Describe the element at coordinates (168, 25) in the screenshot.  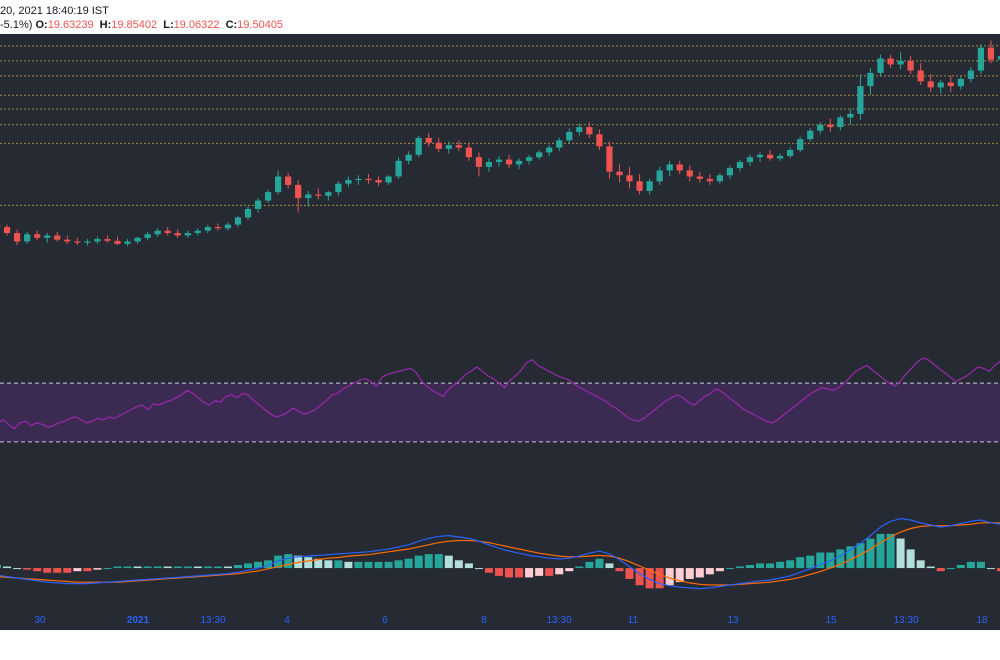
I see `ohlc-low-label: L:` at that location.